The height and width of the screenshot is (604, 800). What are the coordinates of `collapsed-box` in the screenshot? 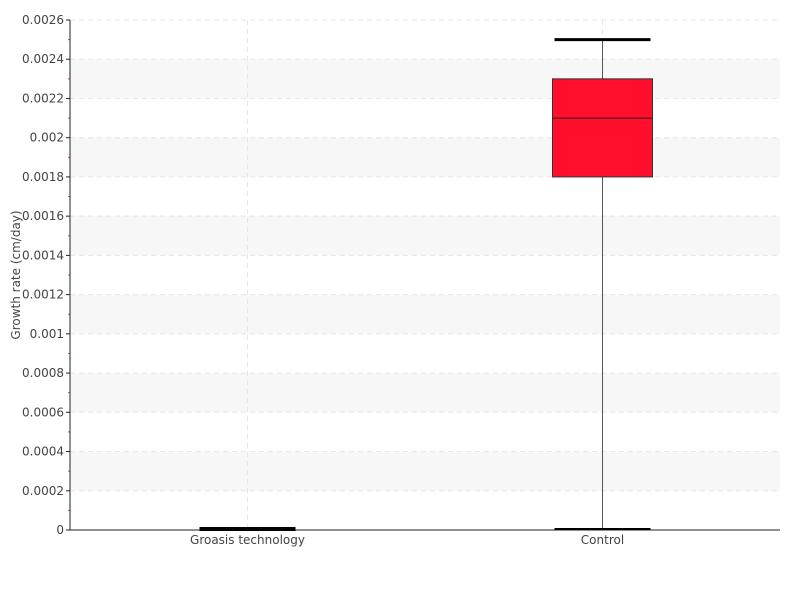 It's located at (247, 529).